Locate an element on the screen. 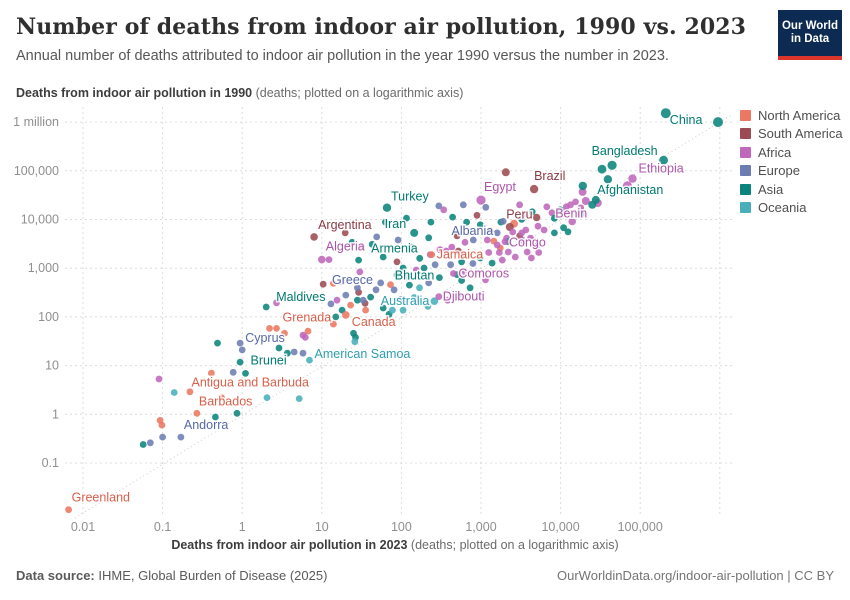 This screenshot has height=600, width=850. legend-item-oceania: Oceania is located at coordinates (791, 208).